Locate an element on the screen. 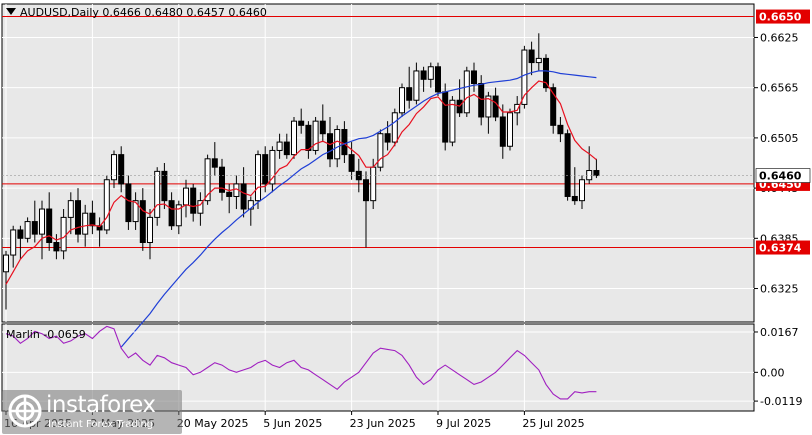 The width and height of the screenshot is (812, 435). symbol-ohlc-text: AUDUSD,Daily 0.6466 0.6480 0.6457 0.6460 is located at coordinates (143, 12).